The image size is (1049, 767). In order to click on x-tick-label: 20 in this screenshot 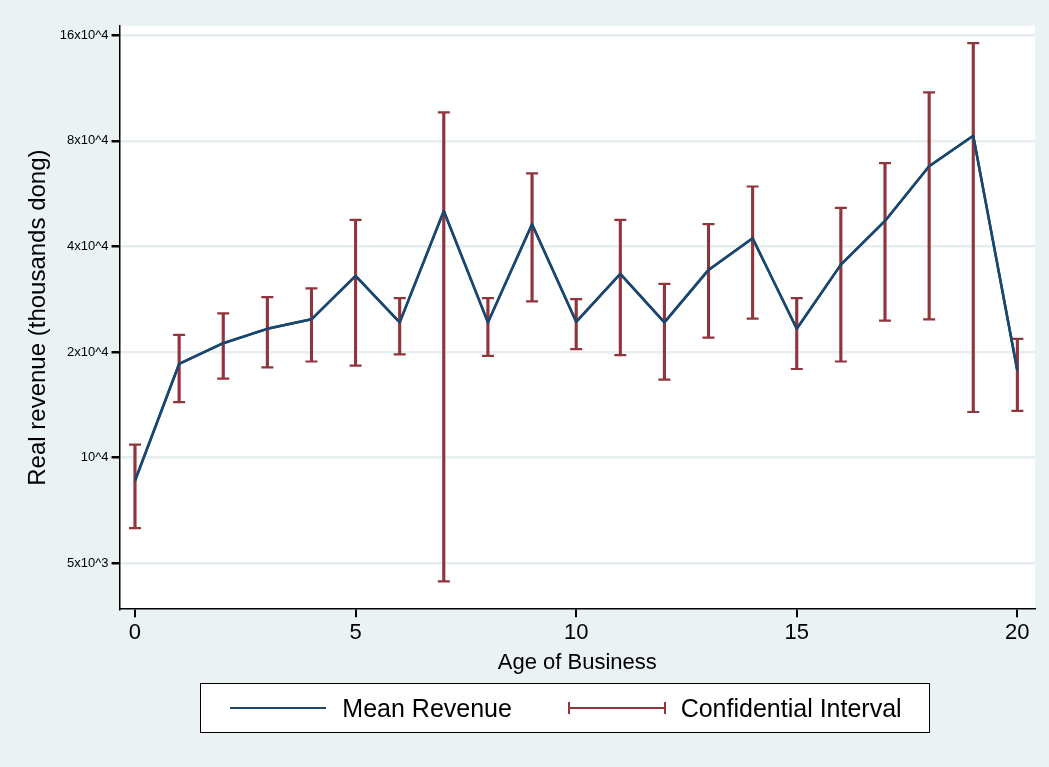, I will do `click(1017, 632)`.